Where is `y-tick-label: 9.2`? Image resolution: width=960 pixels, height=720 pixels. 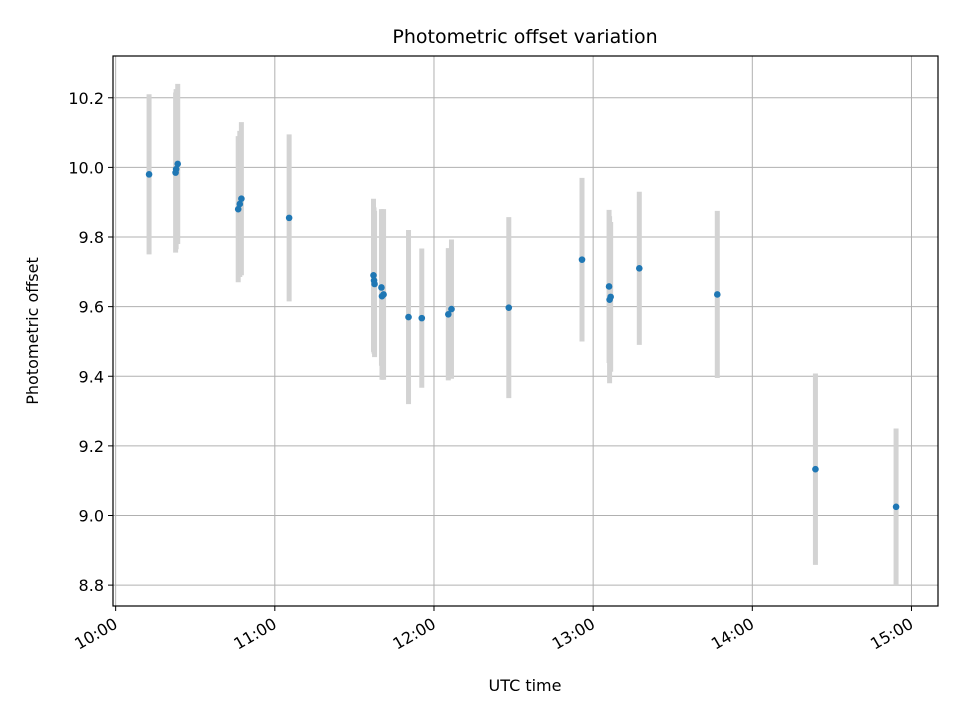
y-tick-label: 9.2 is located at coordinates (91, 446).